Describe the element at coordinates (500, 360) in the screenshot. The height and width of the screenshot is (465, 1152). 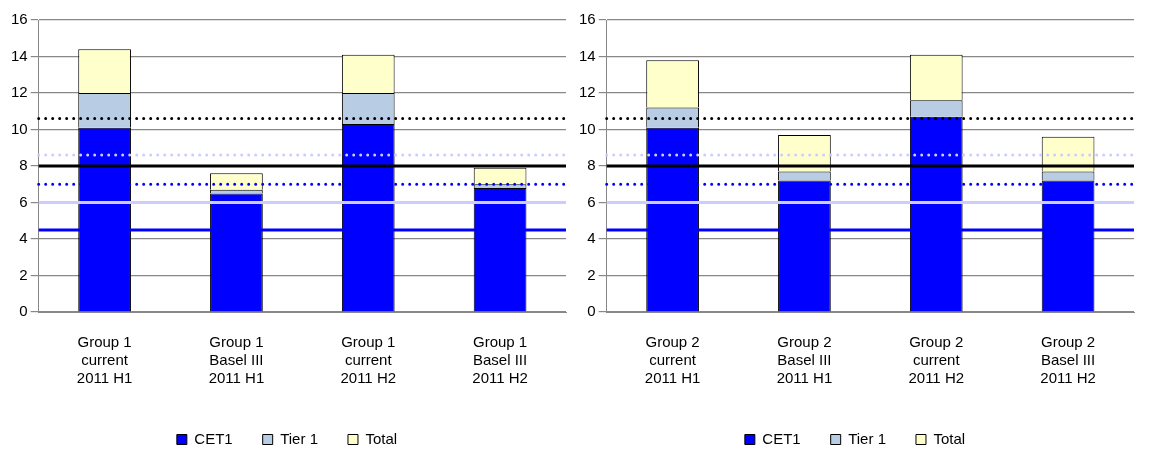
I see `x-tick-label: Group 1 Basel III 2011 H2` at that location.